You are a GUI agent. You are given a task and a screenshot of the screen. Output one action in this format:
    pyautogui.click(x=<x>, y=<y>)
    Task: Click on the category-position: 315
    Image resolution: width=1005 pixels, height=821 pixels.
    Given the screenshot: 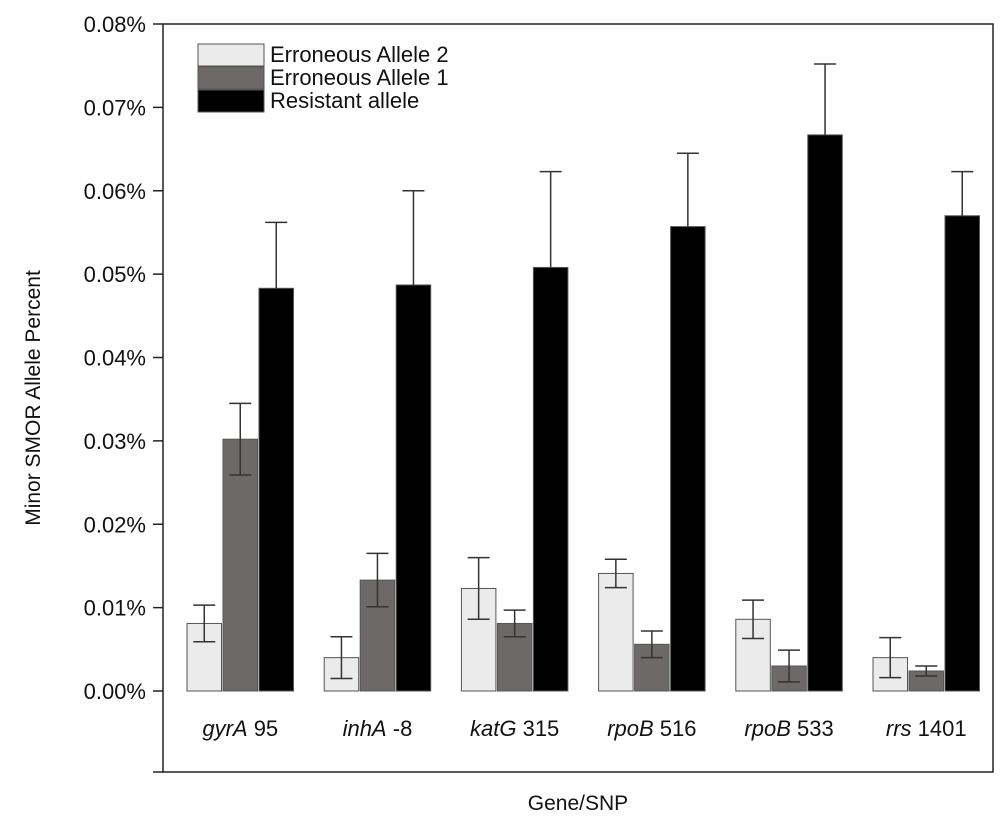 What is the action you would take?
    pyautogui.click(x=537, y=728)
    